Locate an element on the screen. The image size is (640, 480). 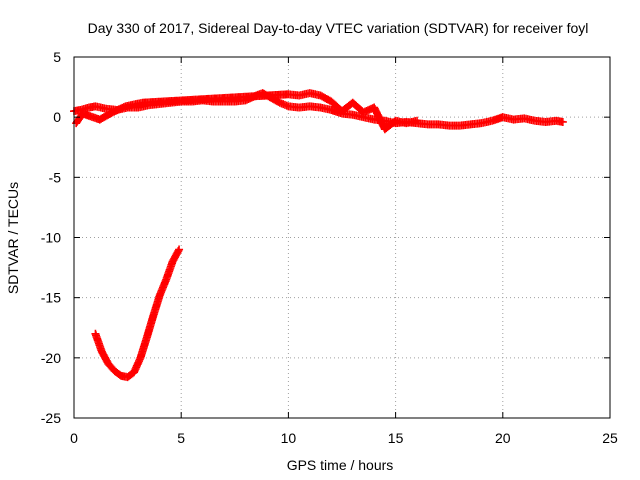
y-tick-label: -20 is located at coordinates (51, 358).